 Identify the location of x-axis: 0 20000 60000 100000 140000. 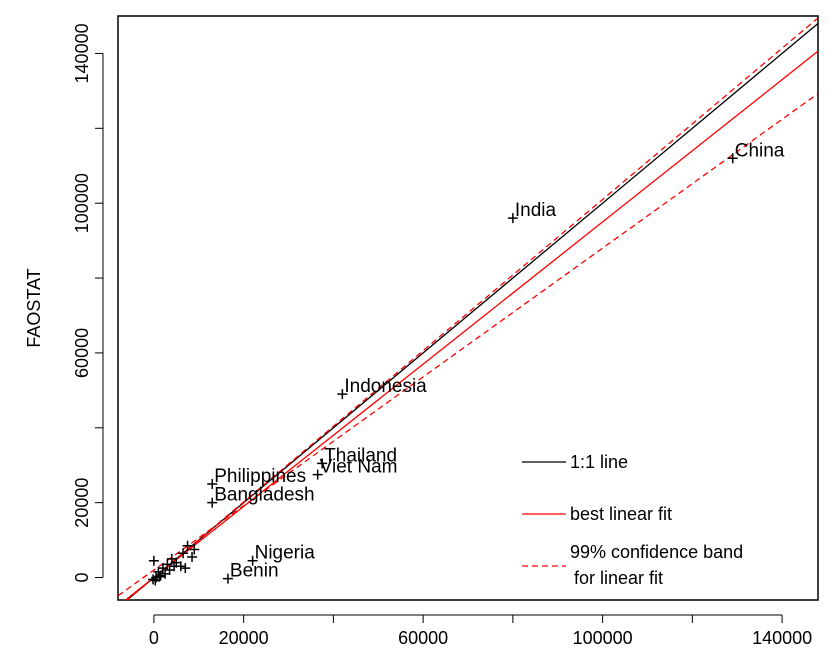
(480, 631).